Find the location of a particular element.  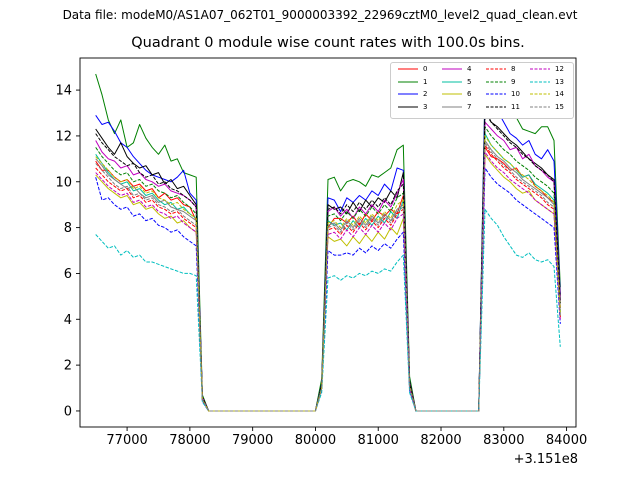

x-tick-label: 82000 is located at coordinates (440, 440).